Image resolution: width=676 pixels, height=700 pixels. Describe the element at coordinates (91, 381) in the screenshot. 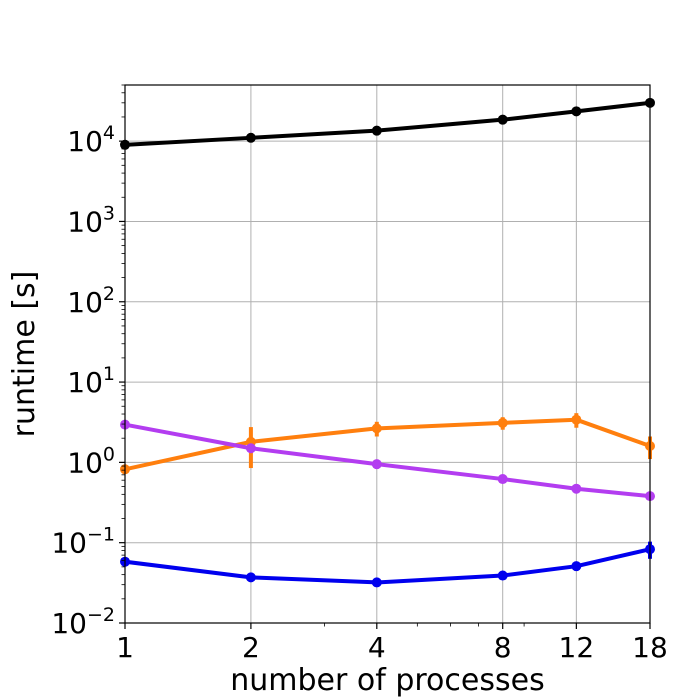

I see `y-tick-label: 10¹` at that location.